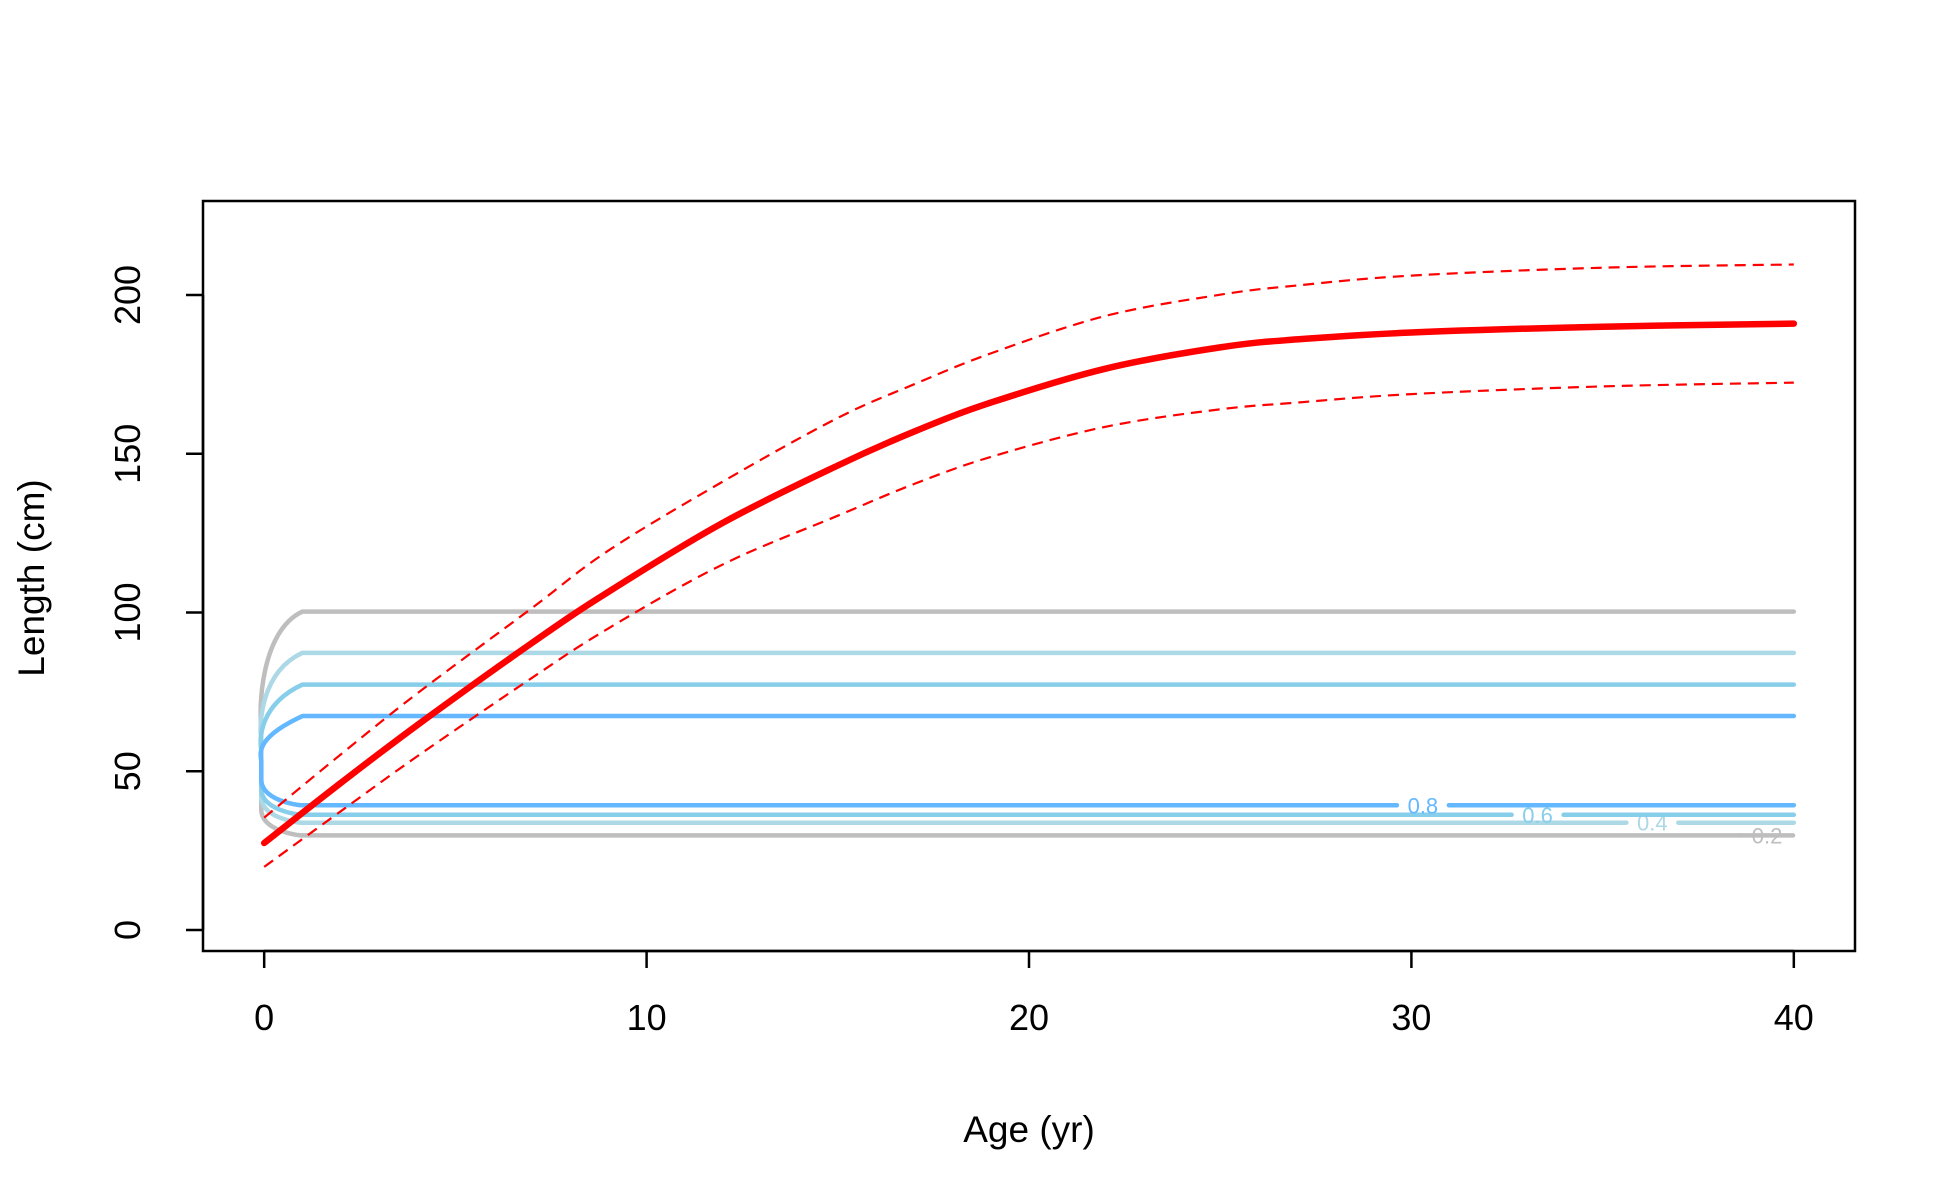 The image size is (1950, 1200). I want to click on contour-0-6-loop, so click(1027, 750).